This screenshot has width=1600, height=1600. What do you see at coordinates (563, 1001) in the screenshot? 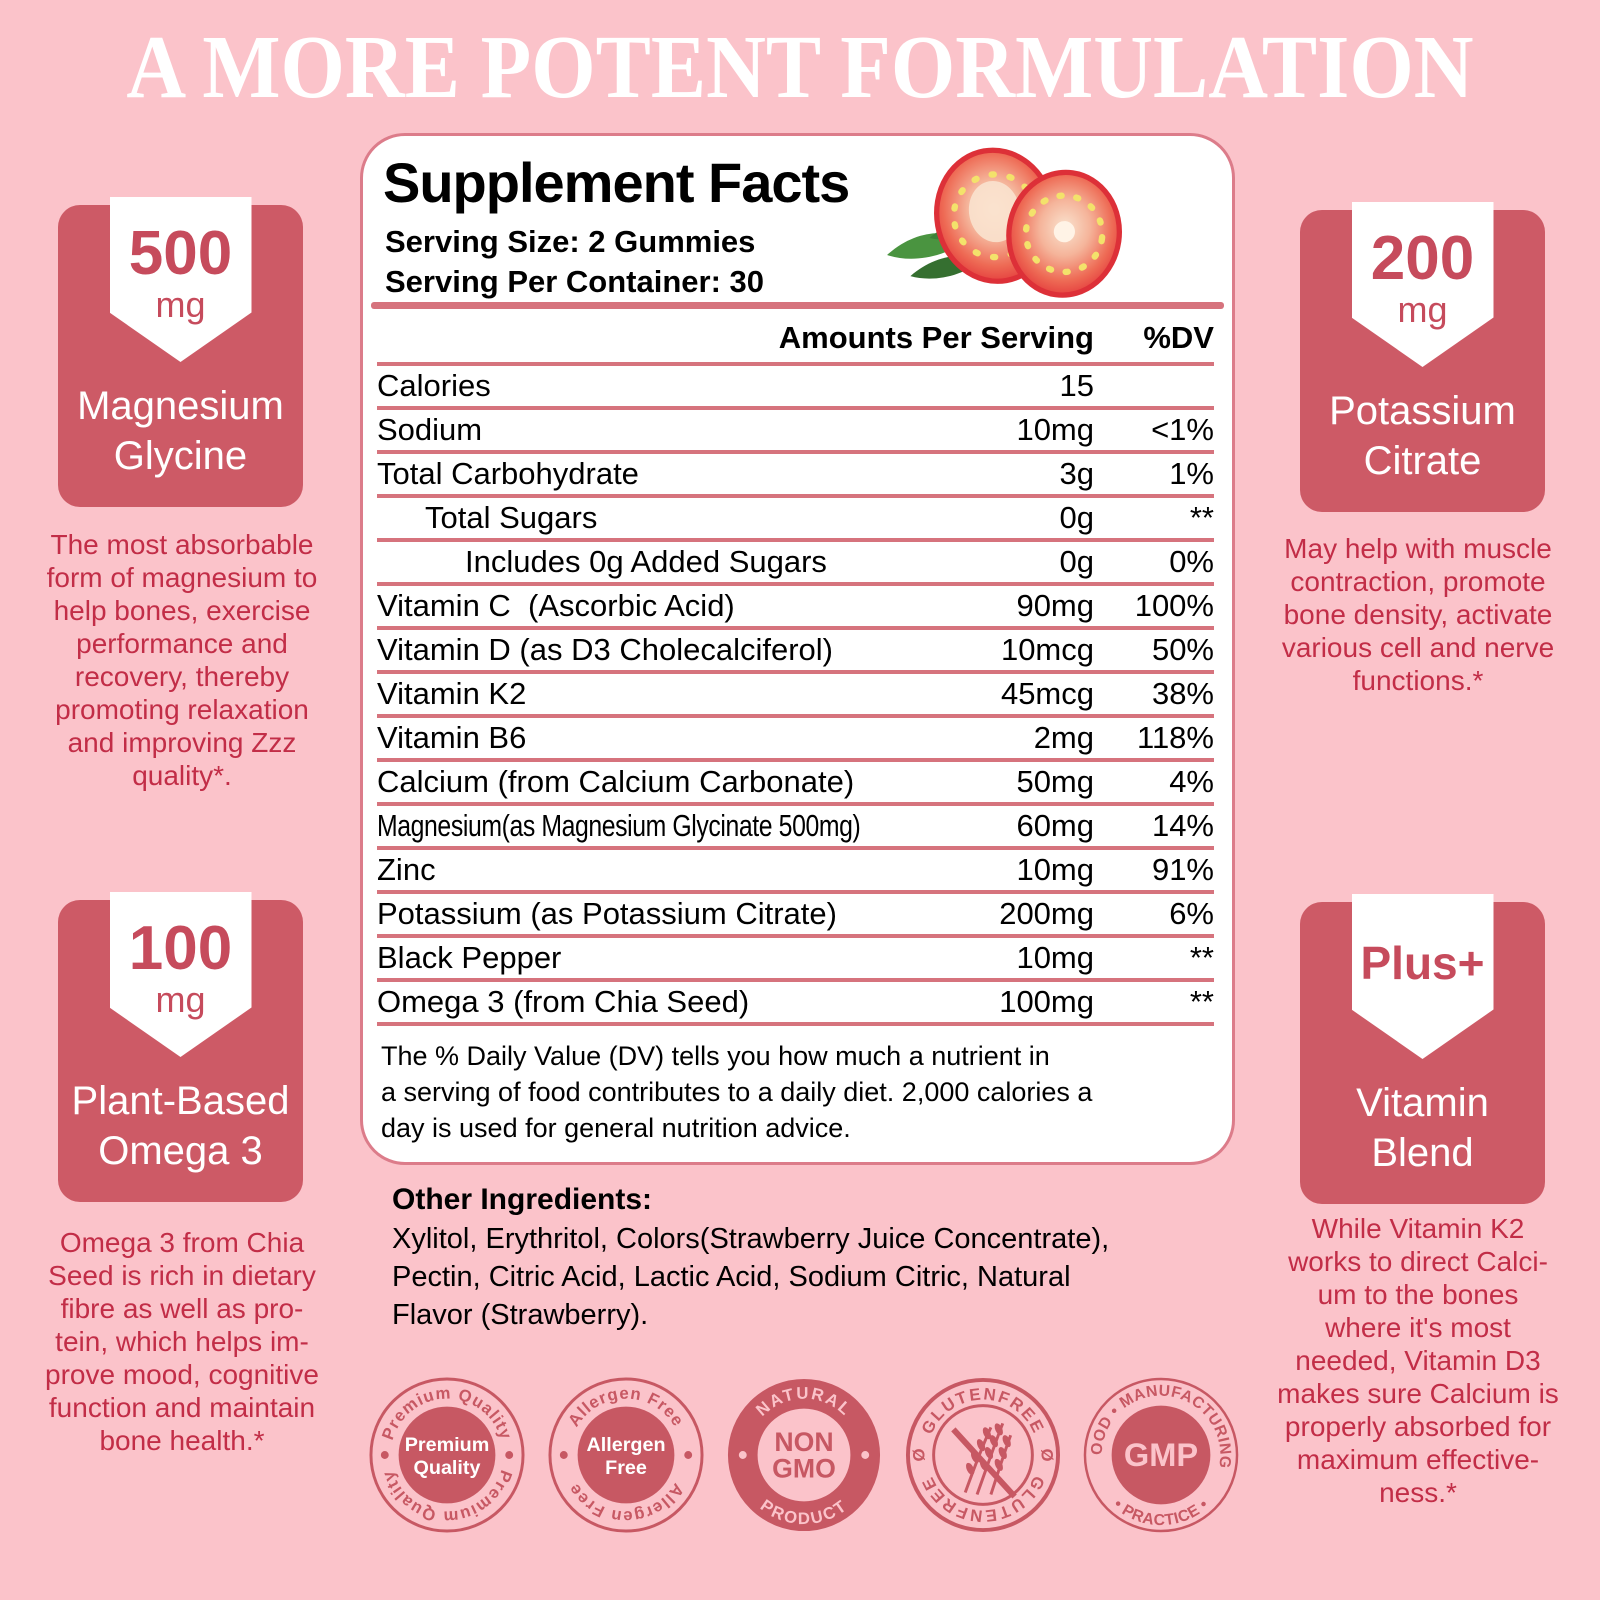
I see `nutrient-label: Omega 3 (from Chia Seed)` at bounding box center [563, 1001].